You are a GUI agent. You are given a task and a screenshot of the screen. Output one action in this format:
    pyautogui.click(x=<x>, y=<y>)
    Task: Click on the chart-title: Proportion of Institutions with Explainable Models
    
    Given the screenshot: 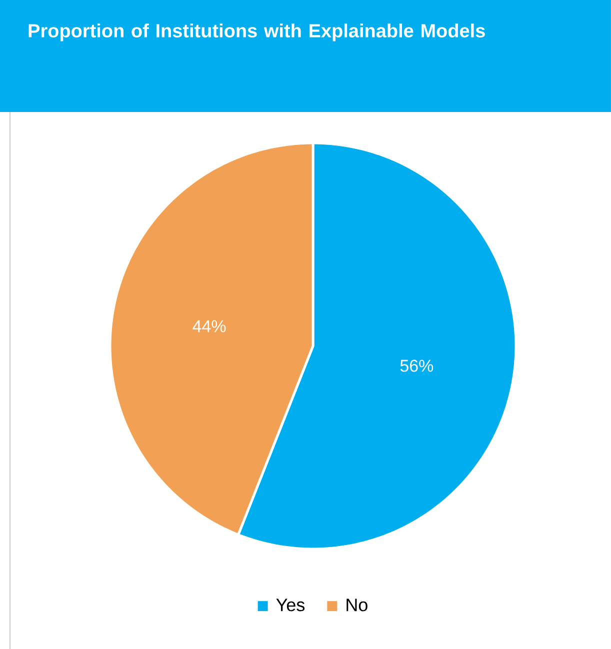 What is the action you would take?
    pyautogui.click(x=256, y=33)
    